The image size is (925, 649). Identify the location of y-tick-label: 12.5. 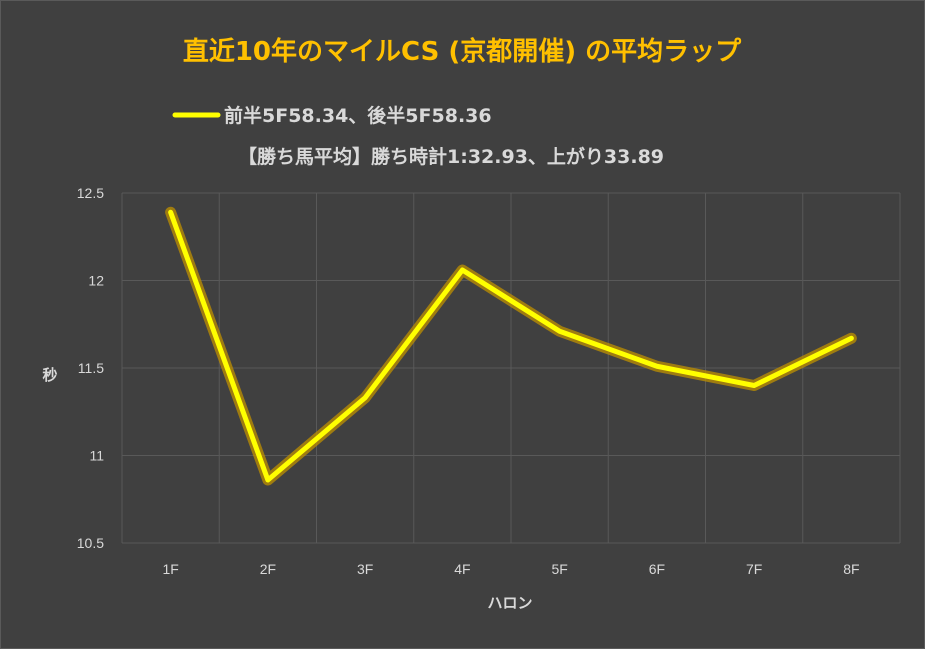
(90, 193).